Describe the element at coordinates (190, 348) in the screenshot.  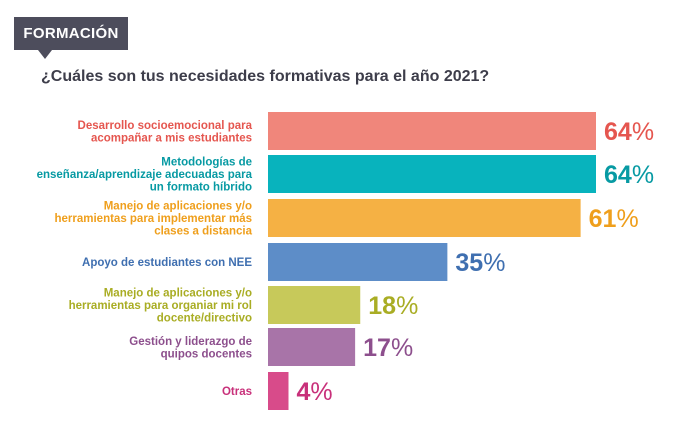
I see `category-label-5: Gestión y liderazgo de quipos docentes` at that location.